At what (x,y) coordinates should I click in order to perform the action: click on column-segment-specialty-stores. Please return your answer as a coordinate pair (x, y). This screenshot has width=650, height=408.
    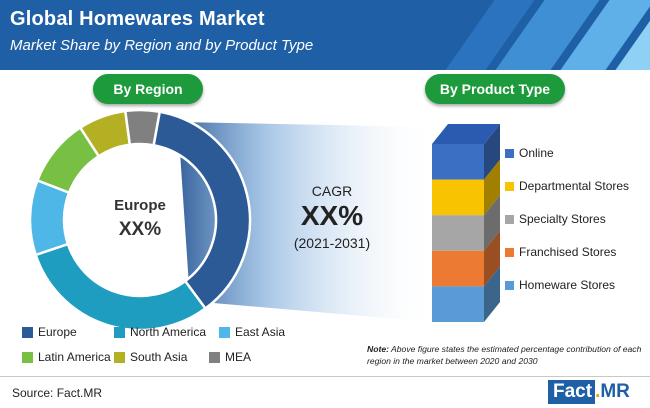
    Looking at the image, I should click on (458, 233).